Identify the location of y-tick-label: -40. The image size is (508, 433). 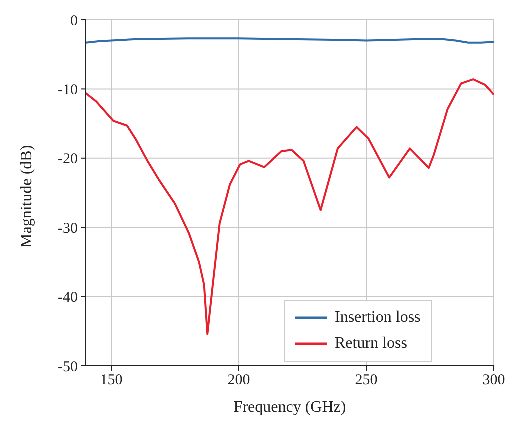
(68, 298).